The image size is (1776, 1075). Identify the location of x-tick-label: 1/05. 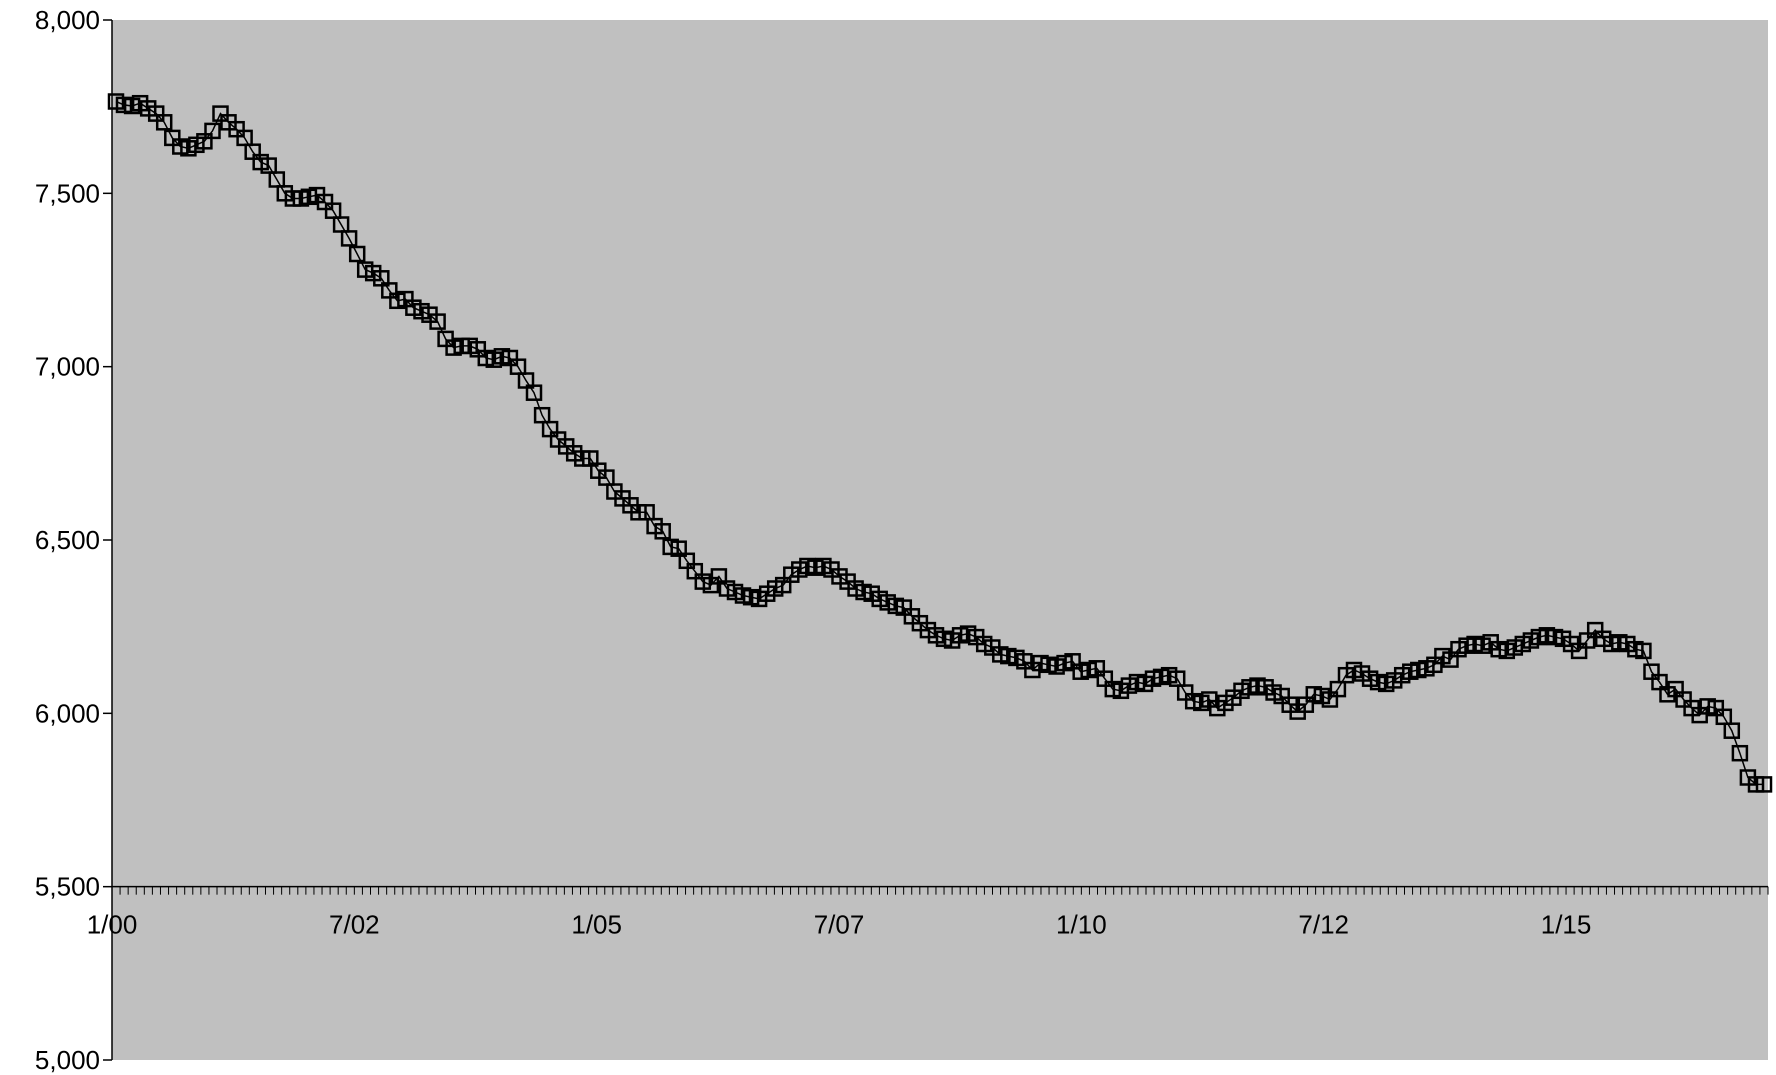
(596, 925).